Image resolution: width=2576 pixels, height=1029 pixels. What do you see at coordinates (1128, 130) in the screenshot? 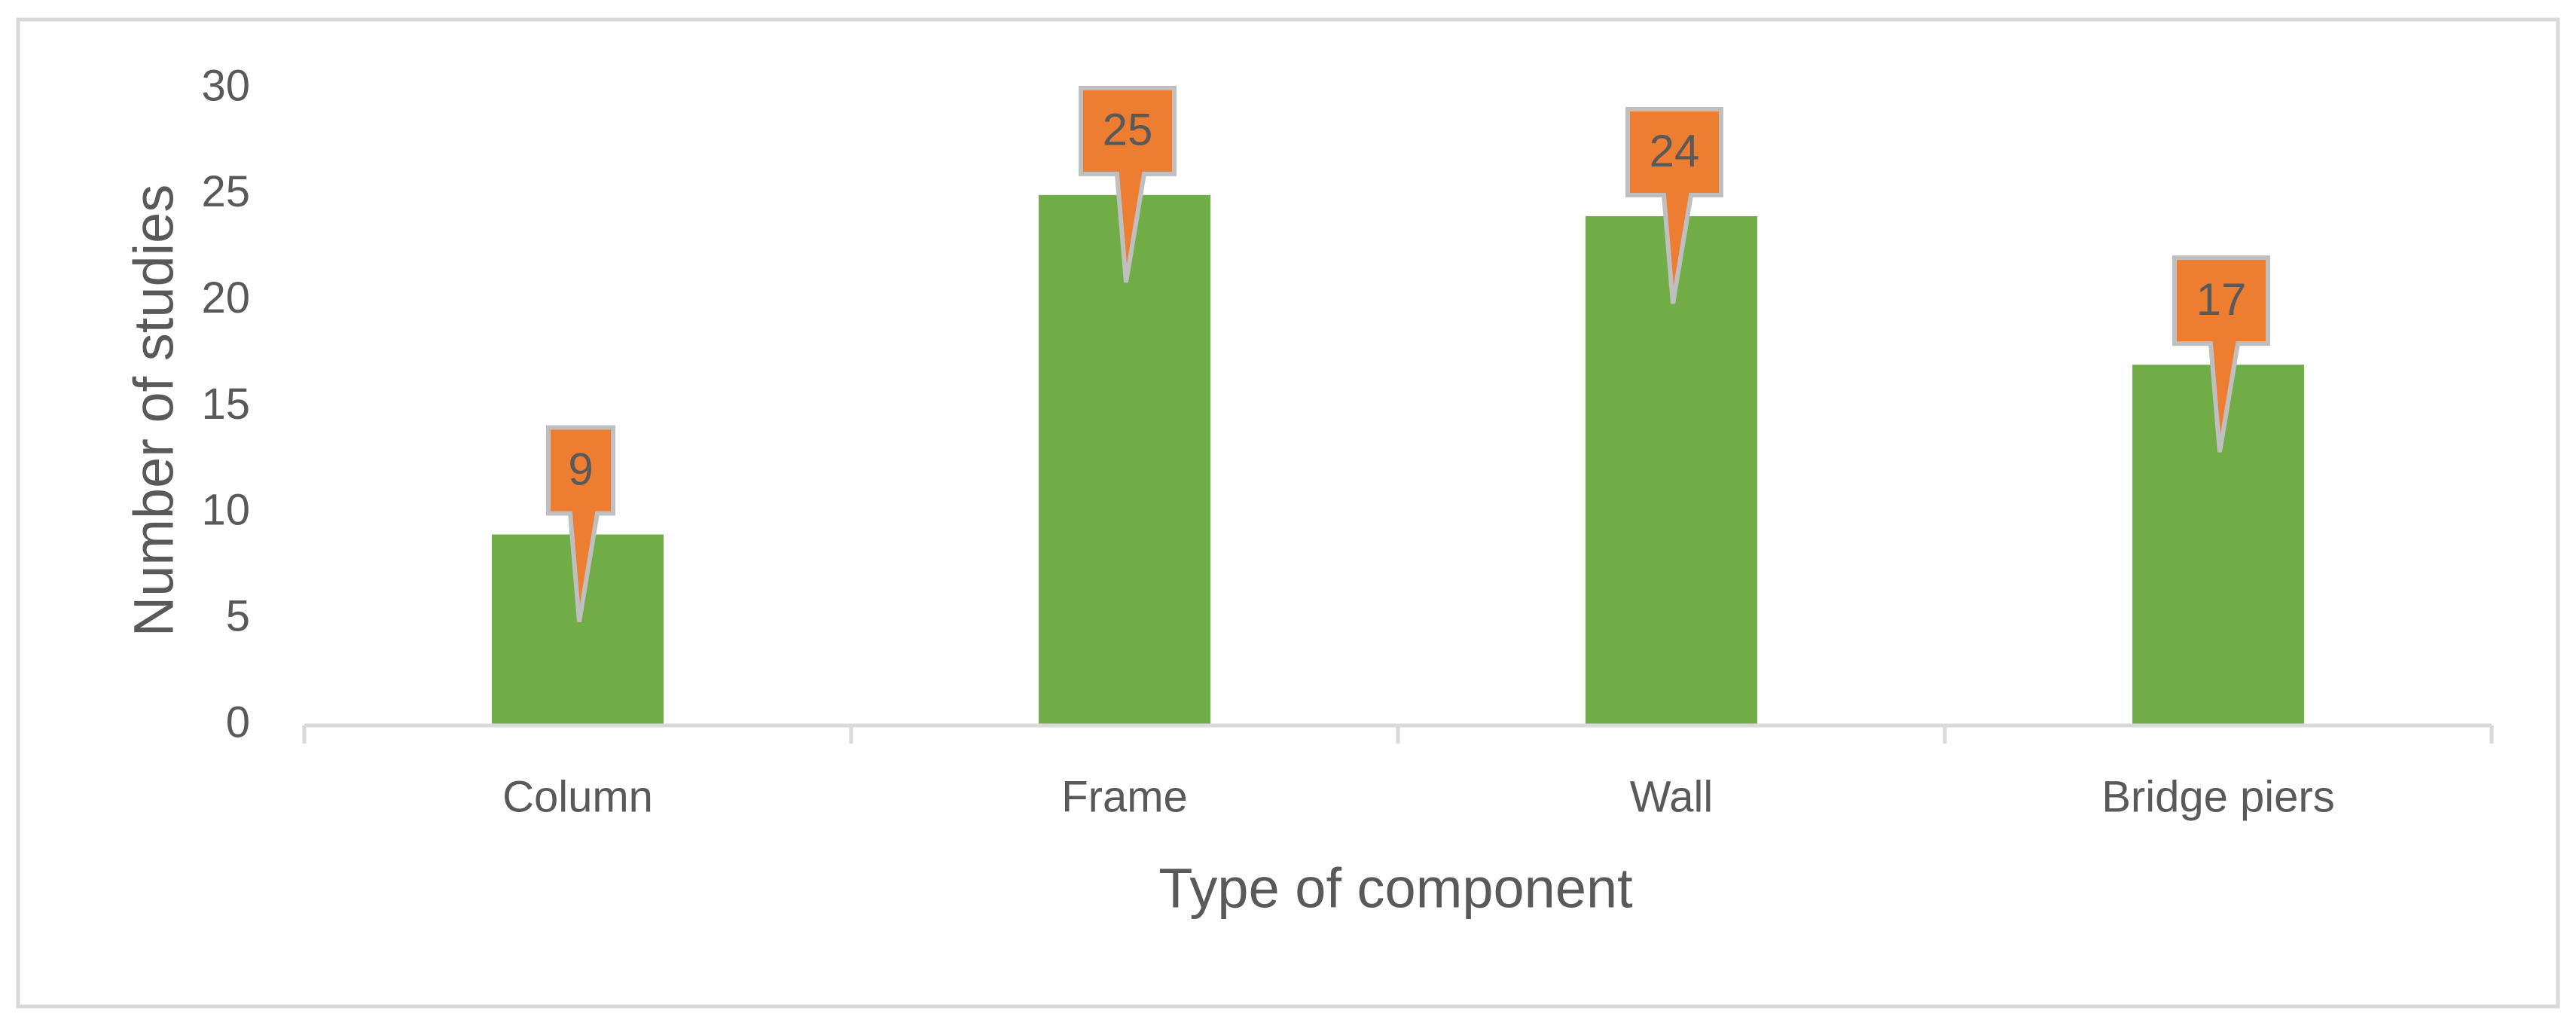
I see `data-label: 25` at bounding box center [1128, 130].